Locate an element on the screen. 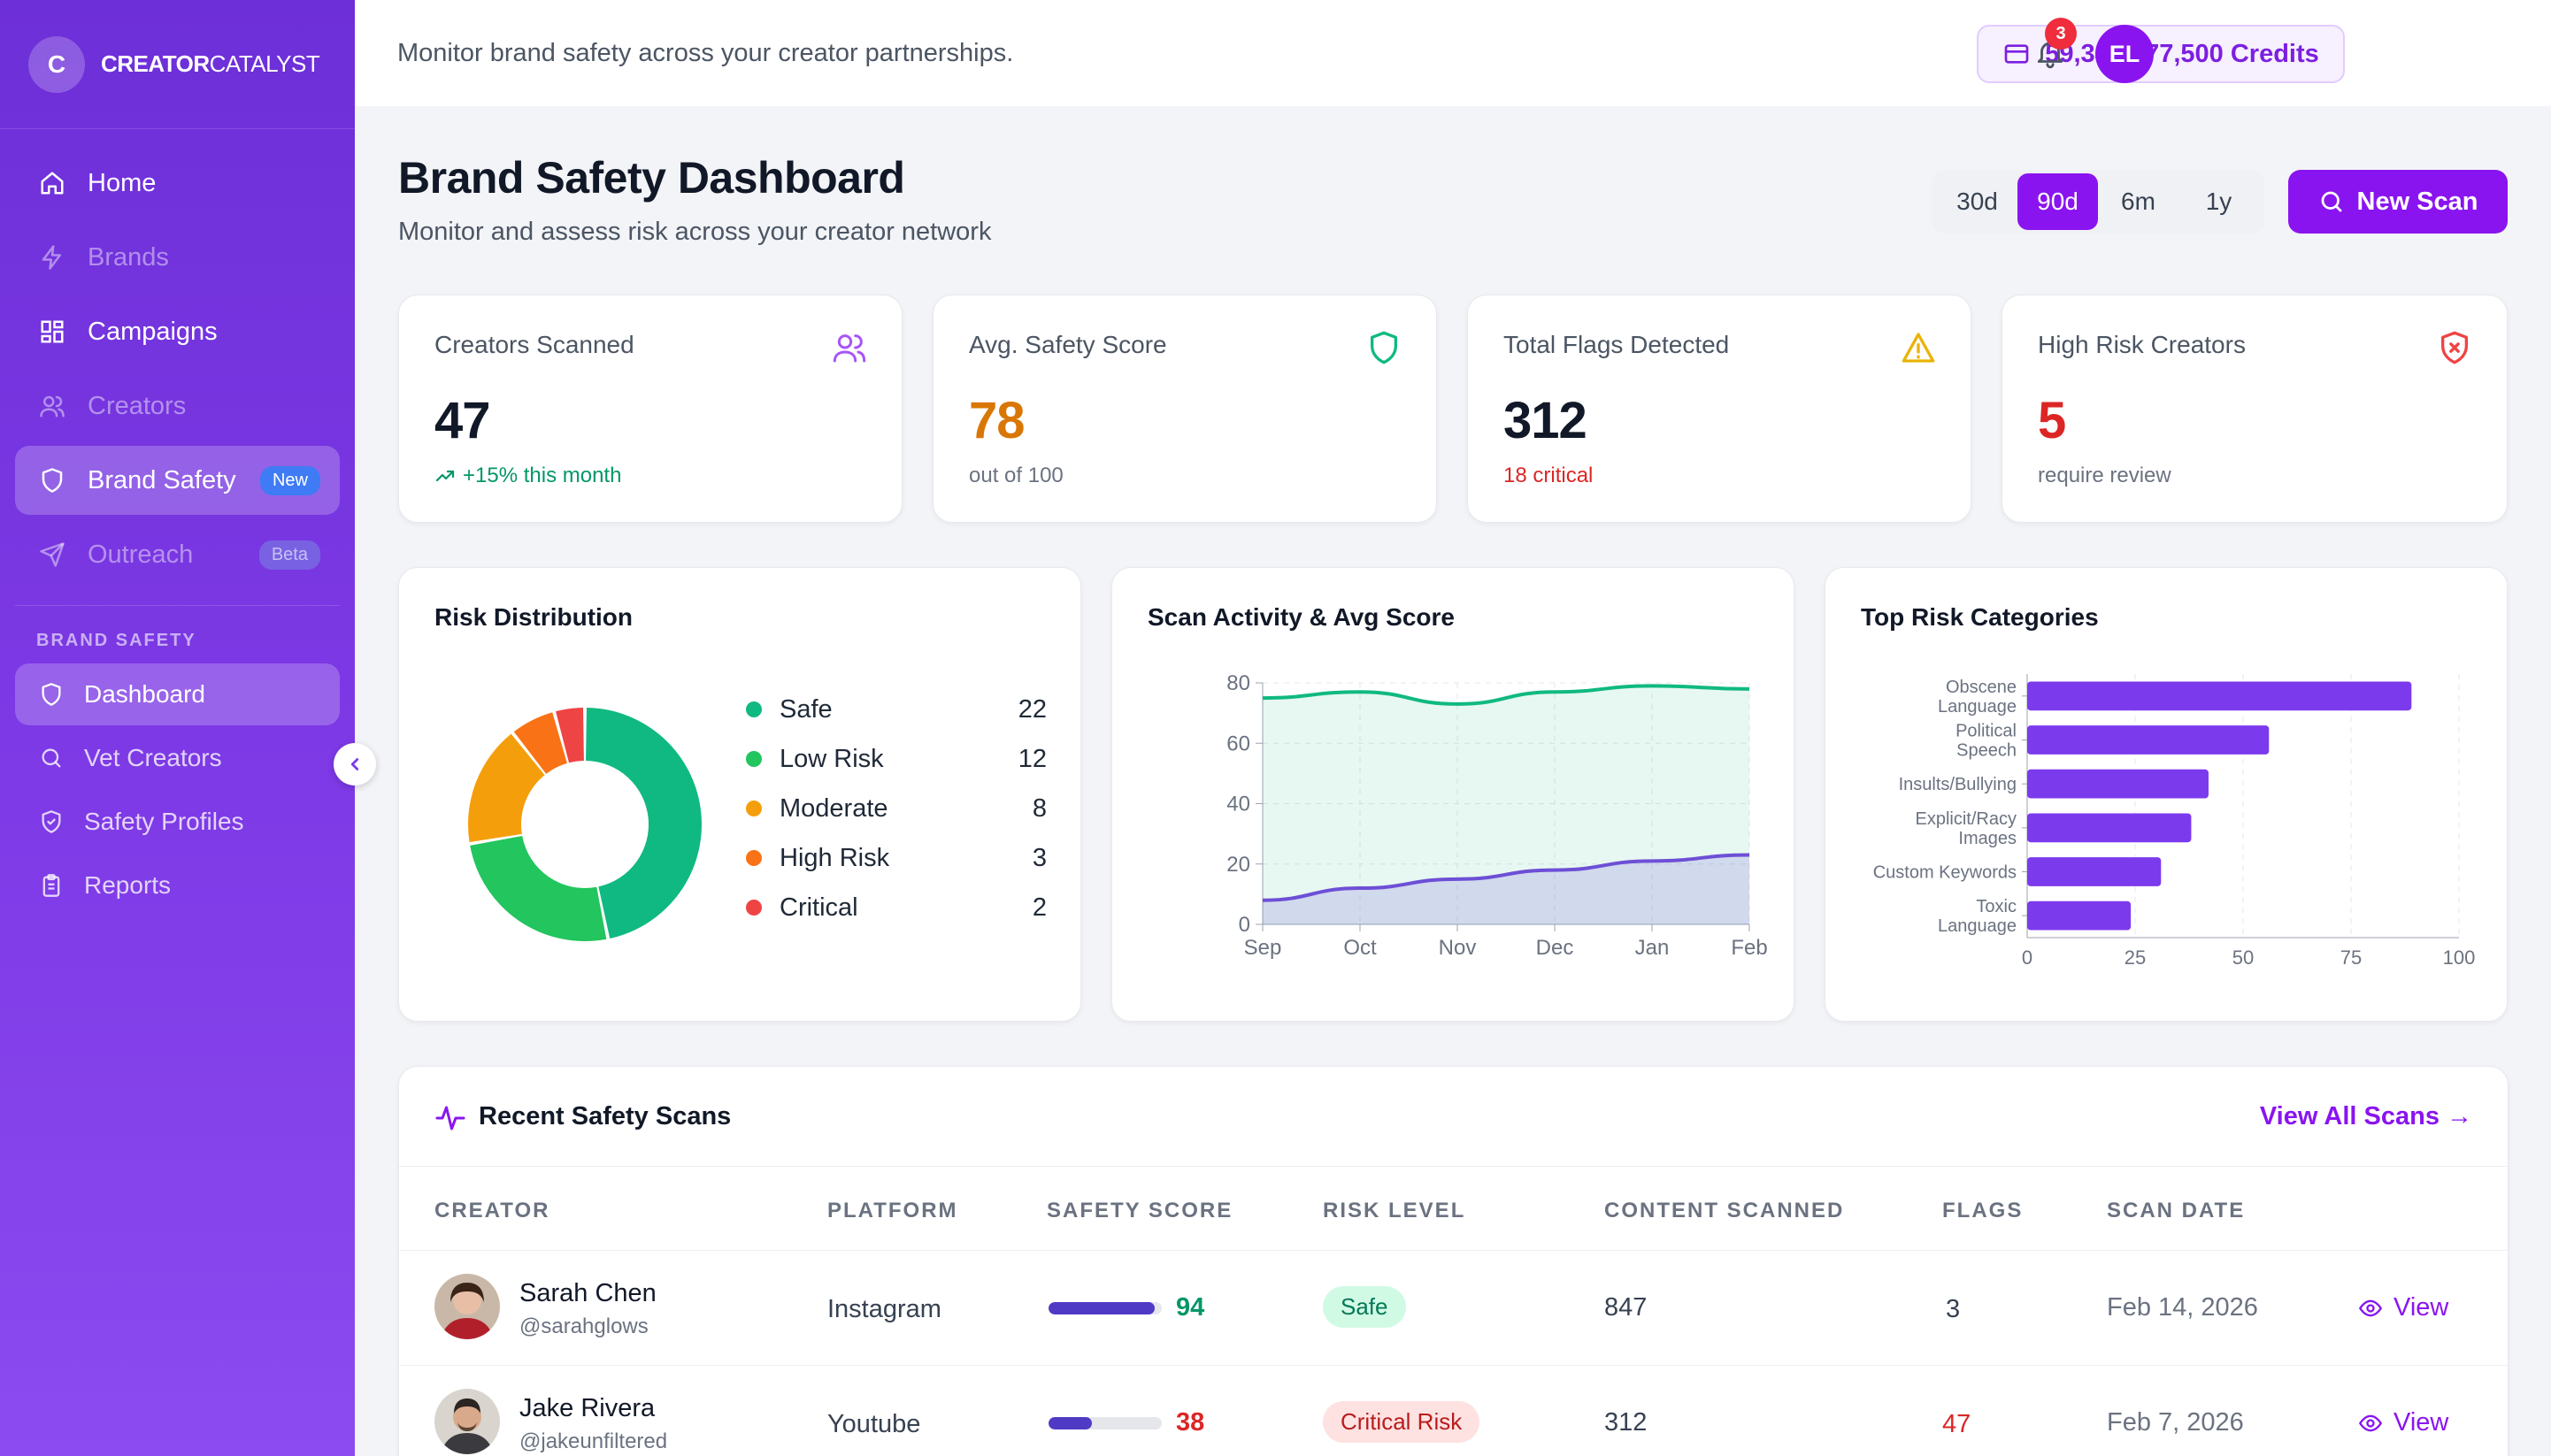  stat-label: Avg. Safety Score is located at coordinates (1068, 344).